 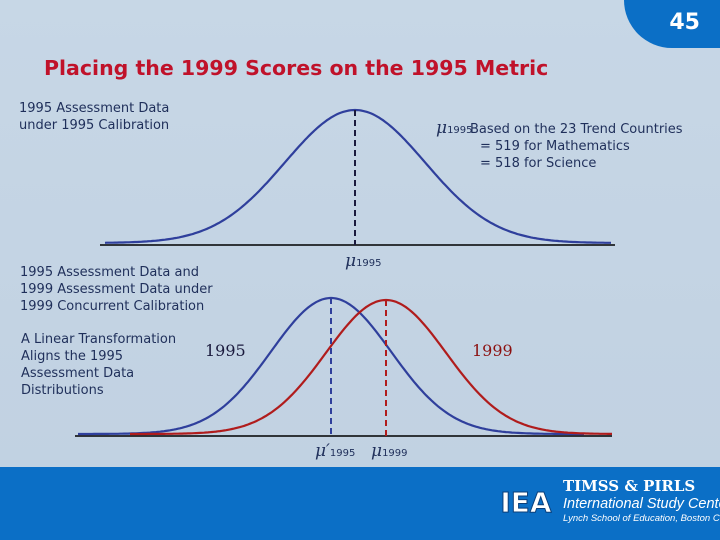 What do you see at coordinates (538, 163) in the screenshot?
I see `note-line: = 518 for Science` at bounding box center [538, 163].